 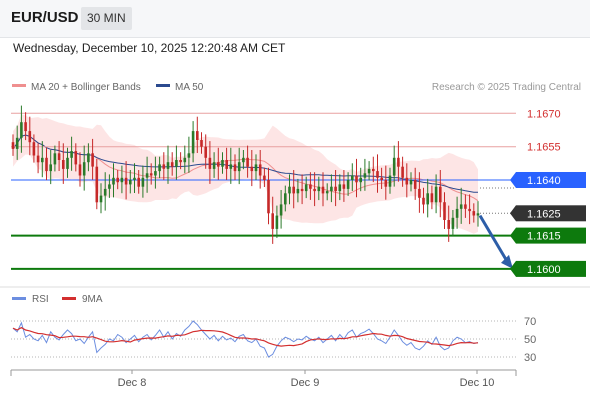 What do you see at coordinates (513, 213) in the screenshot?
I see `level-box-tip-1.1625` at bounding box center [513, 213].